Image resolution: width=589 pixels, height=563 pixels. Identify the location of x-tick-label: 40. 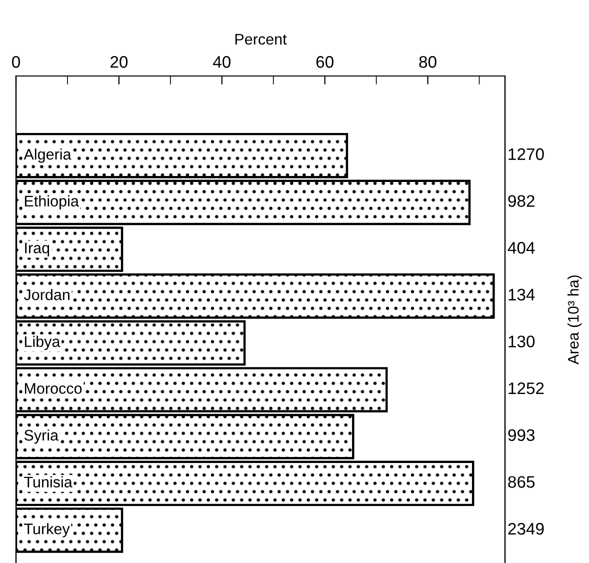
(222, 62).